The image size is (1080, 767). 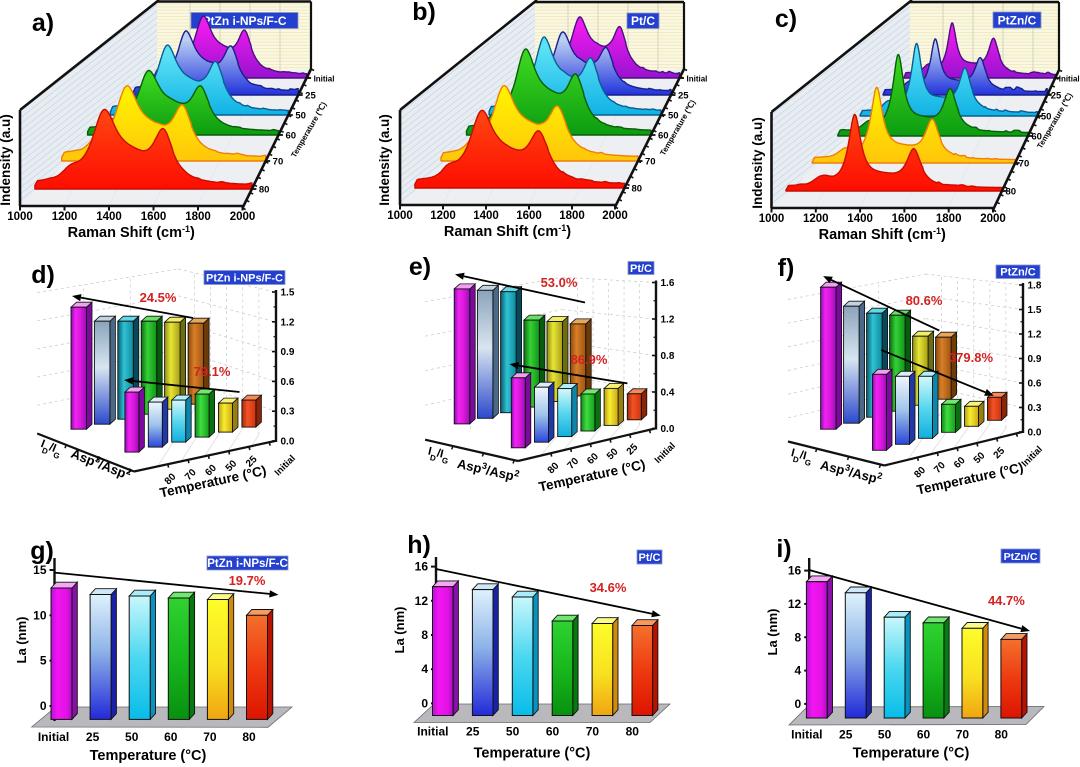 What do you see at coordinates (419, 545) in the screenshot?
I see `svg-text: h)` at bounding box center [419, 545].